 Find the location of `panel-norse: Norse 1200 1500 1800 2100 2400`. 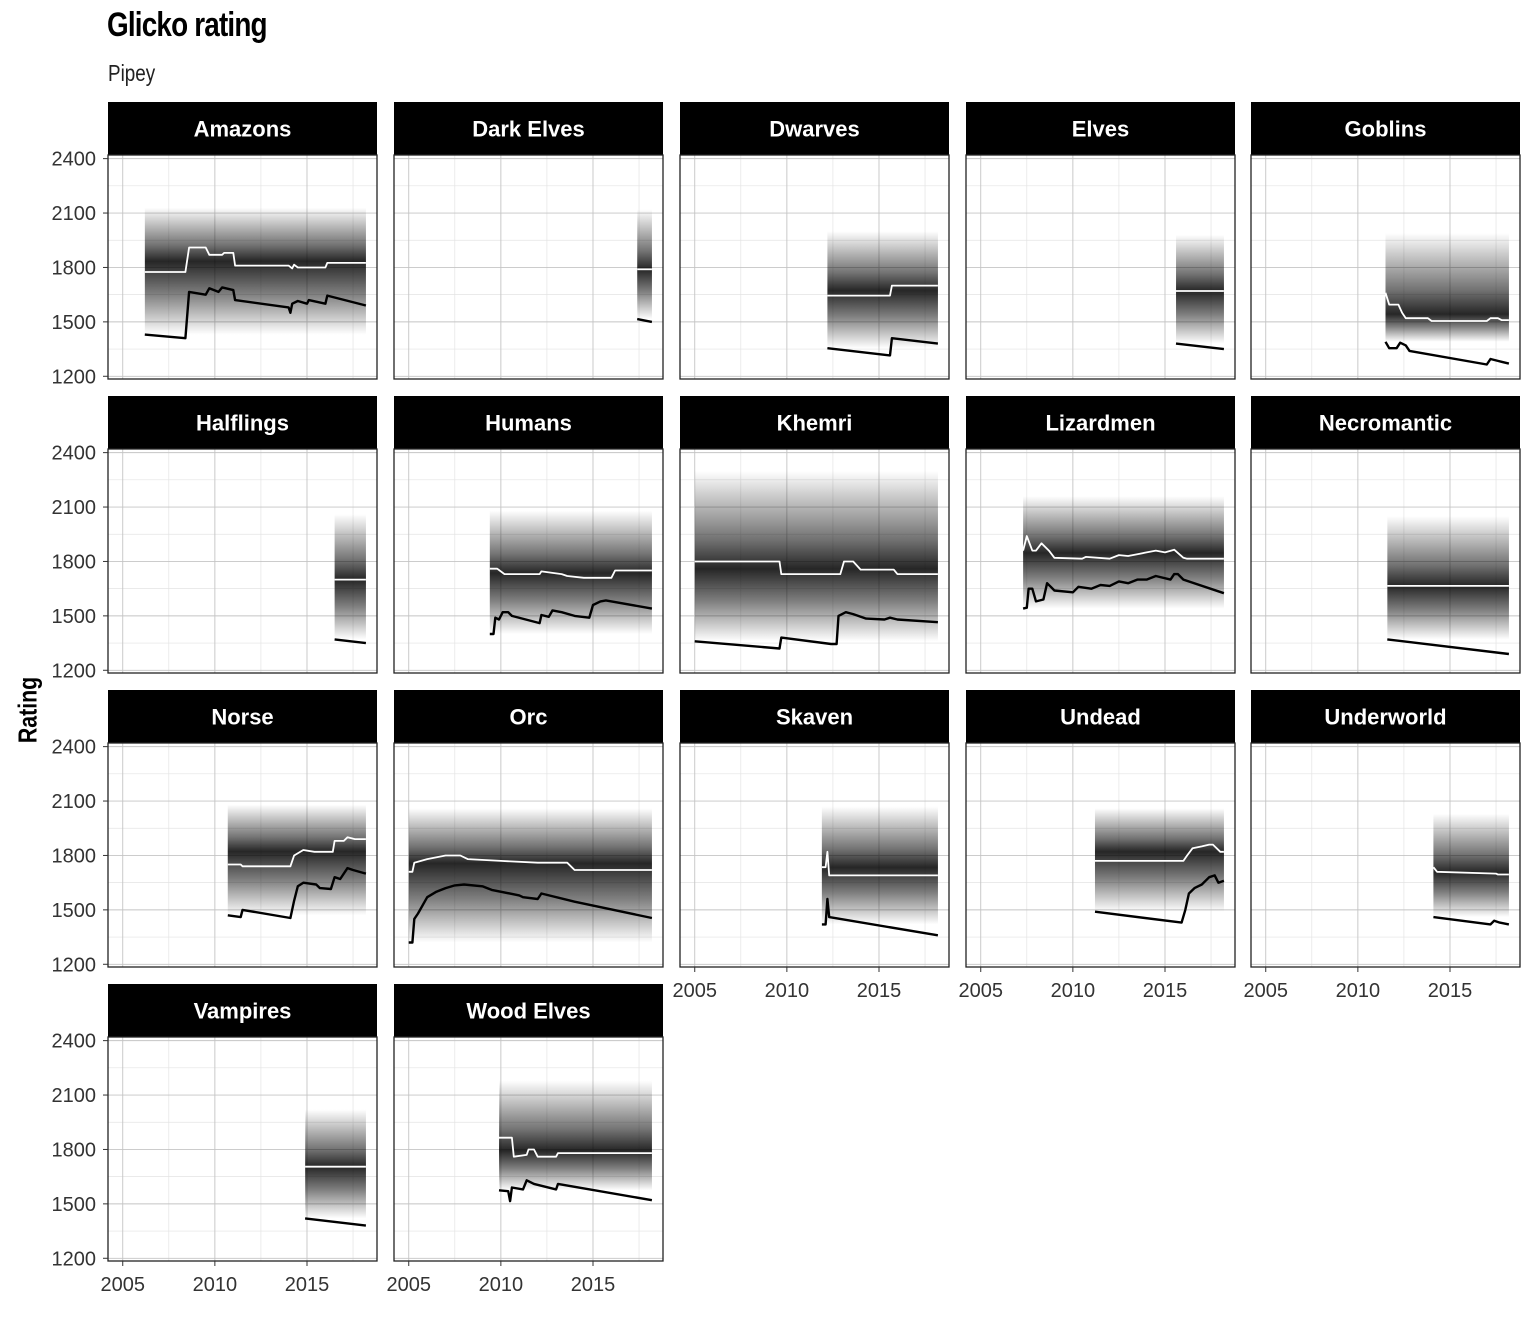

panel-norse: Norse 1200 1500 1800 2100 2400 is located at coordinates (215, 833).